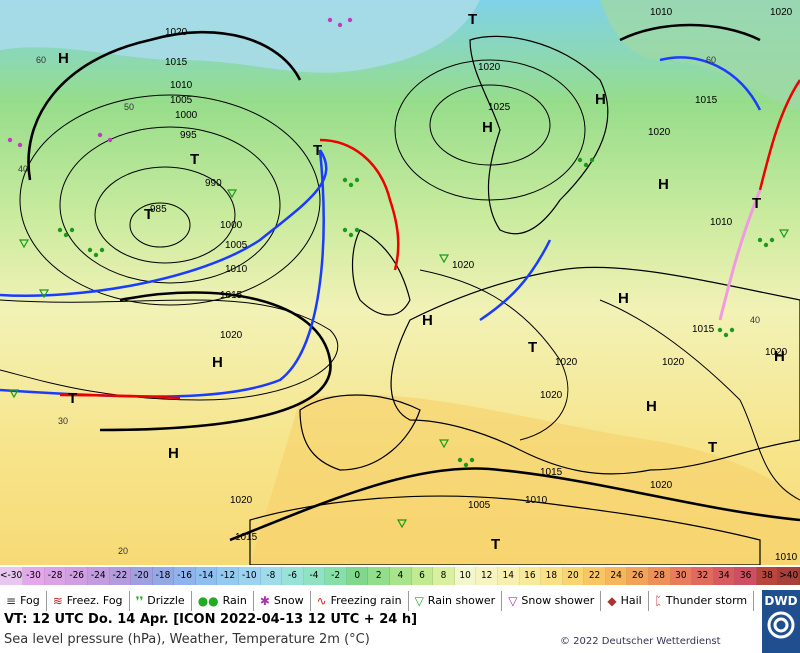 This screenshot has width=800, height=653. I want to click on temperature-scale-cell: 12, so click(487, 576).